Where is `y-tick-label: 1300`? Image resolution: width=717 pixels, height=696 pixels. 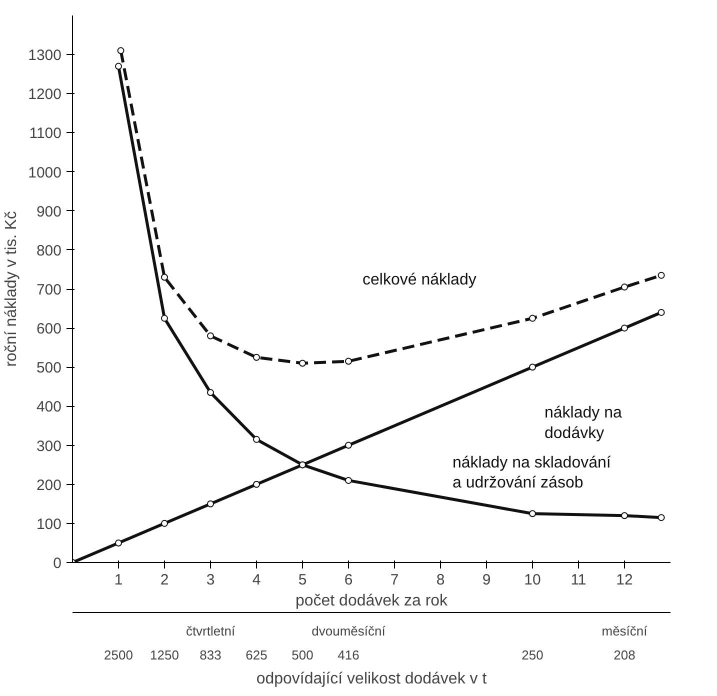 y-tick-label: 1300 is located at coordinates (45, 55).